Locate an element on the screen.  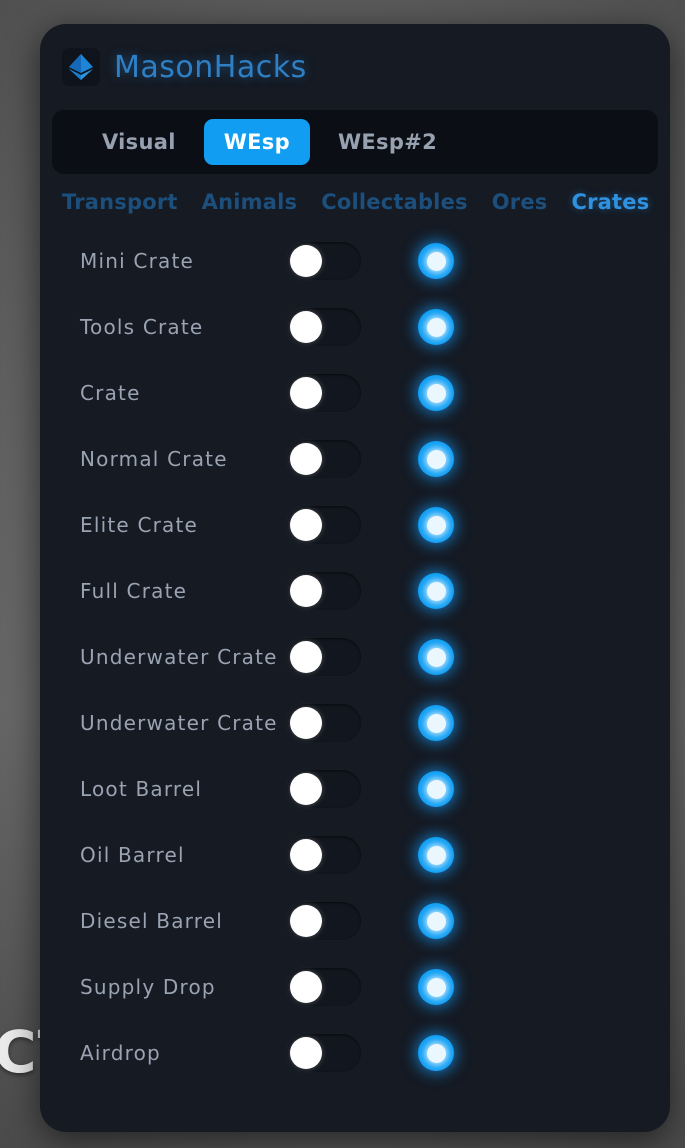
option-row: Elite Crate is located at coordinates (355, 525).